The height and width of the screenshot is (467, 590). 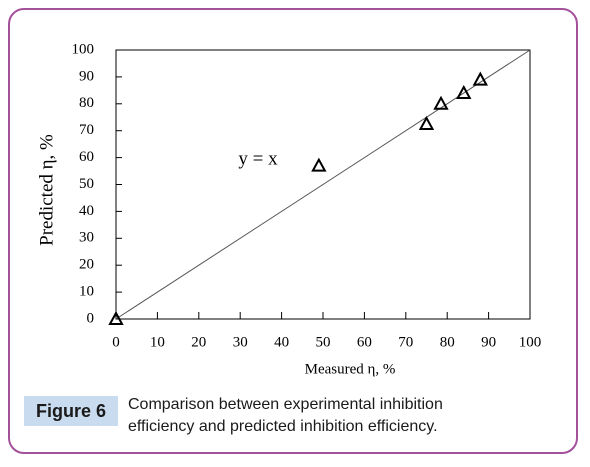 What do you see at coordinates (350, 369) in the screenshot?
I see `x-axis-label: Measured η, %` at bounding box center [350, 369].